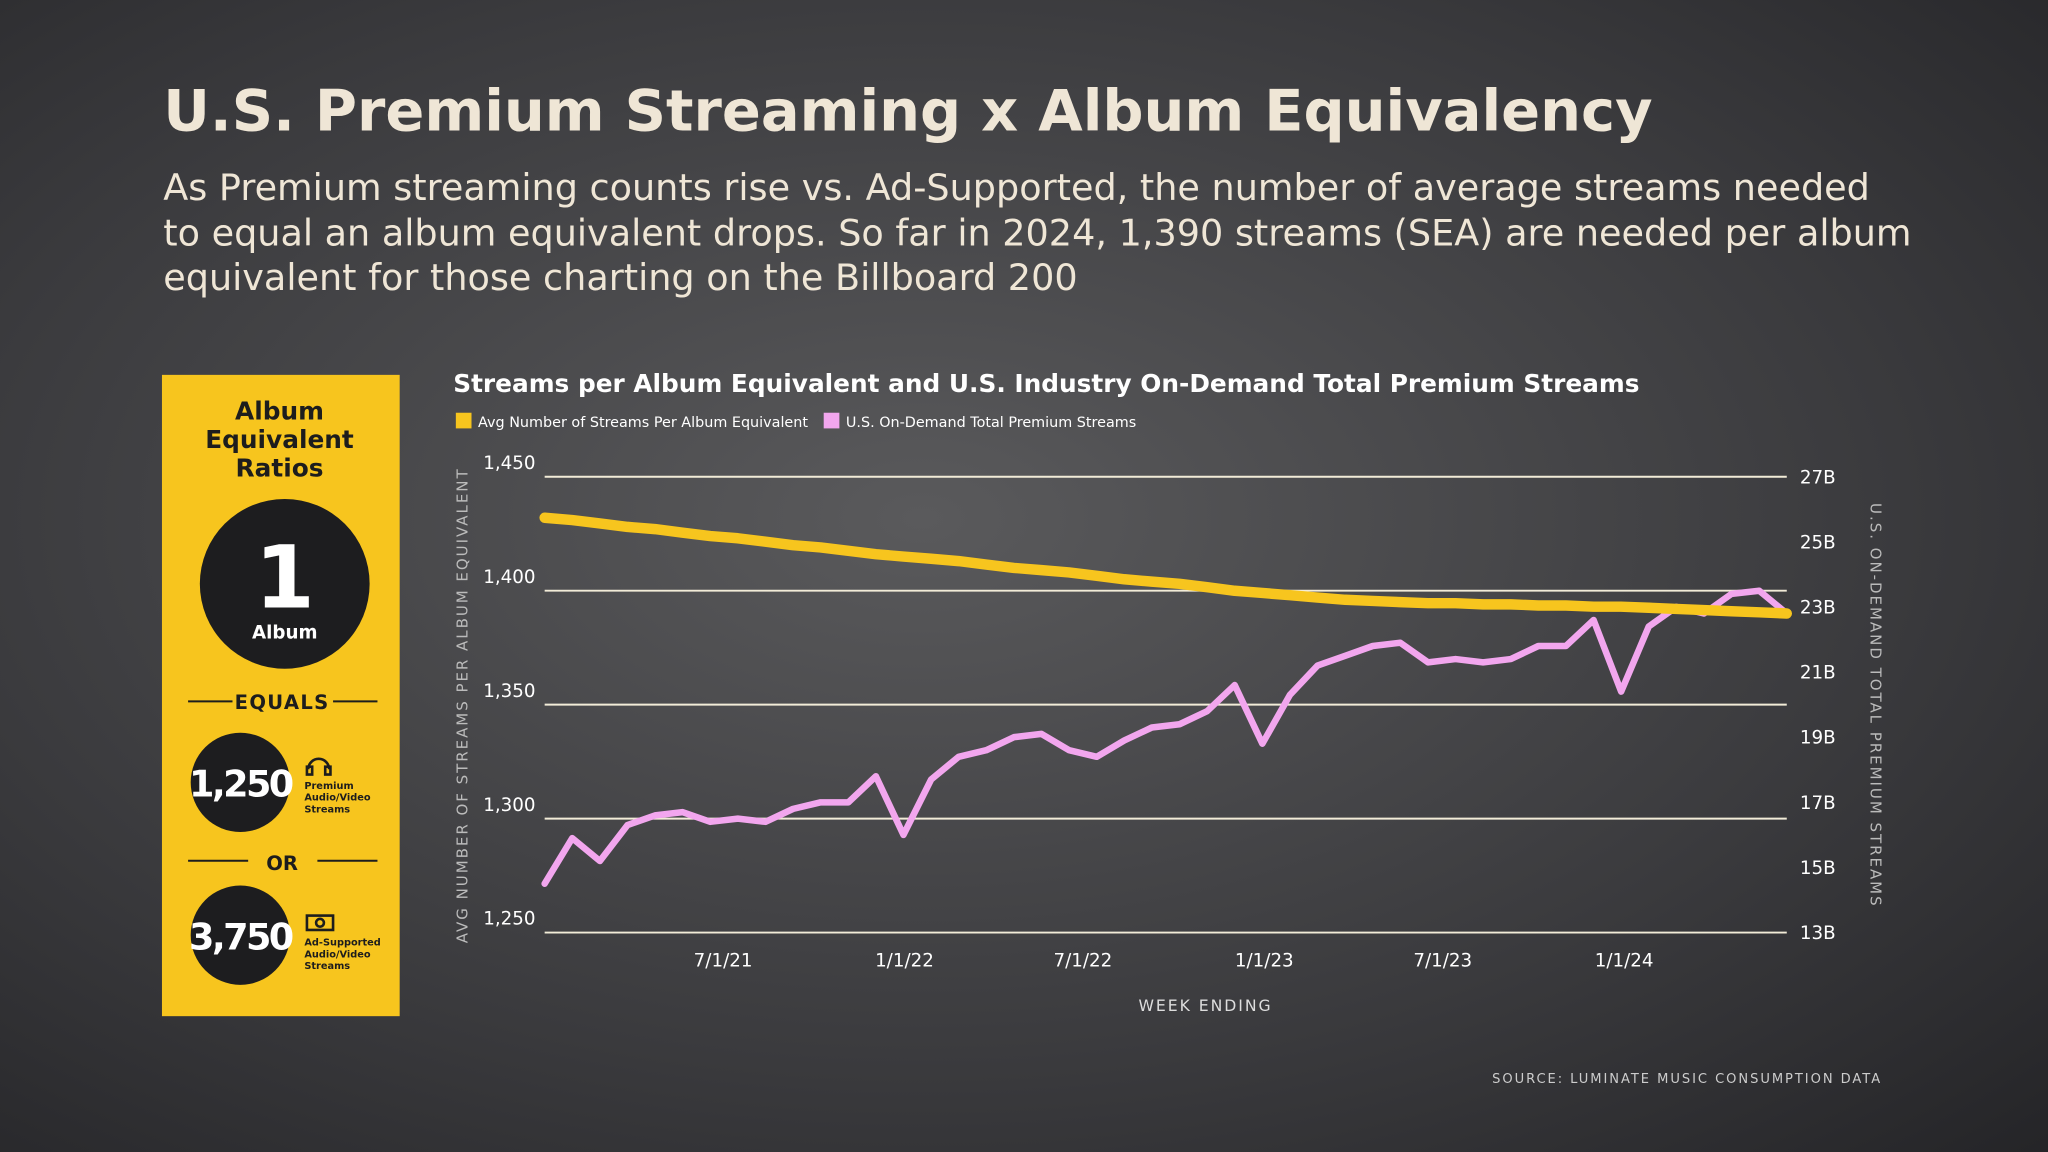  Describe the element at coordinates (1083, 961) in the screenshot. I see `x-tick-label: 7/1/22` at that location.